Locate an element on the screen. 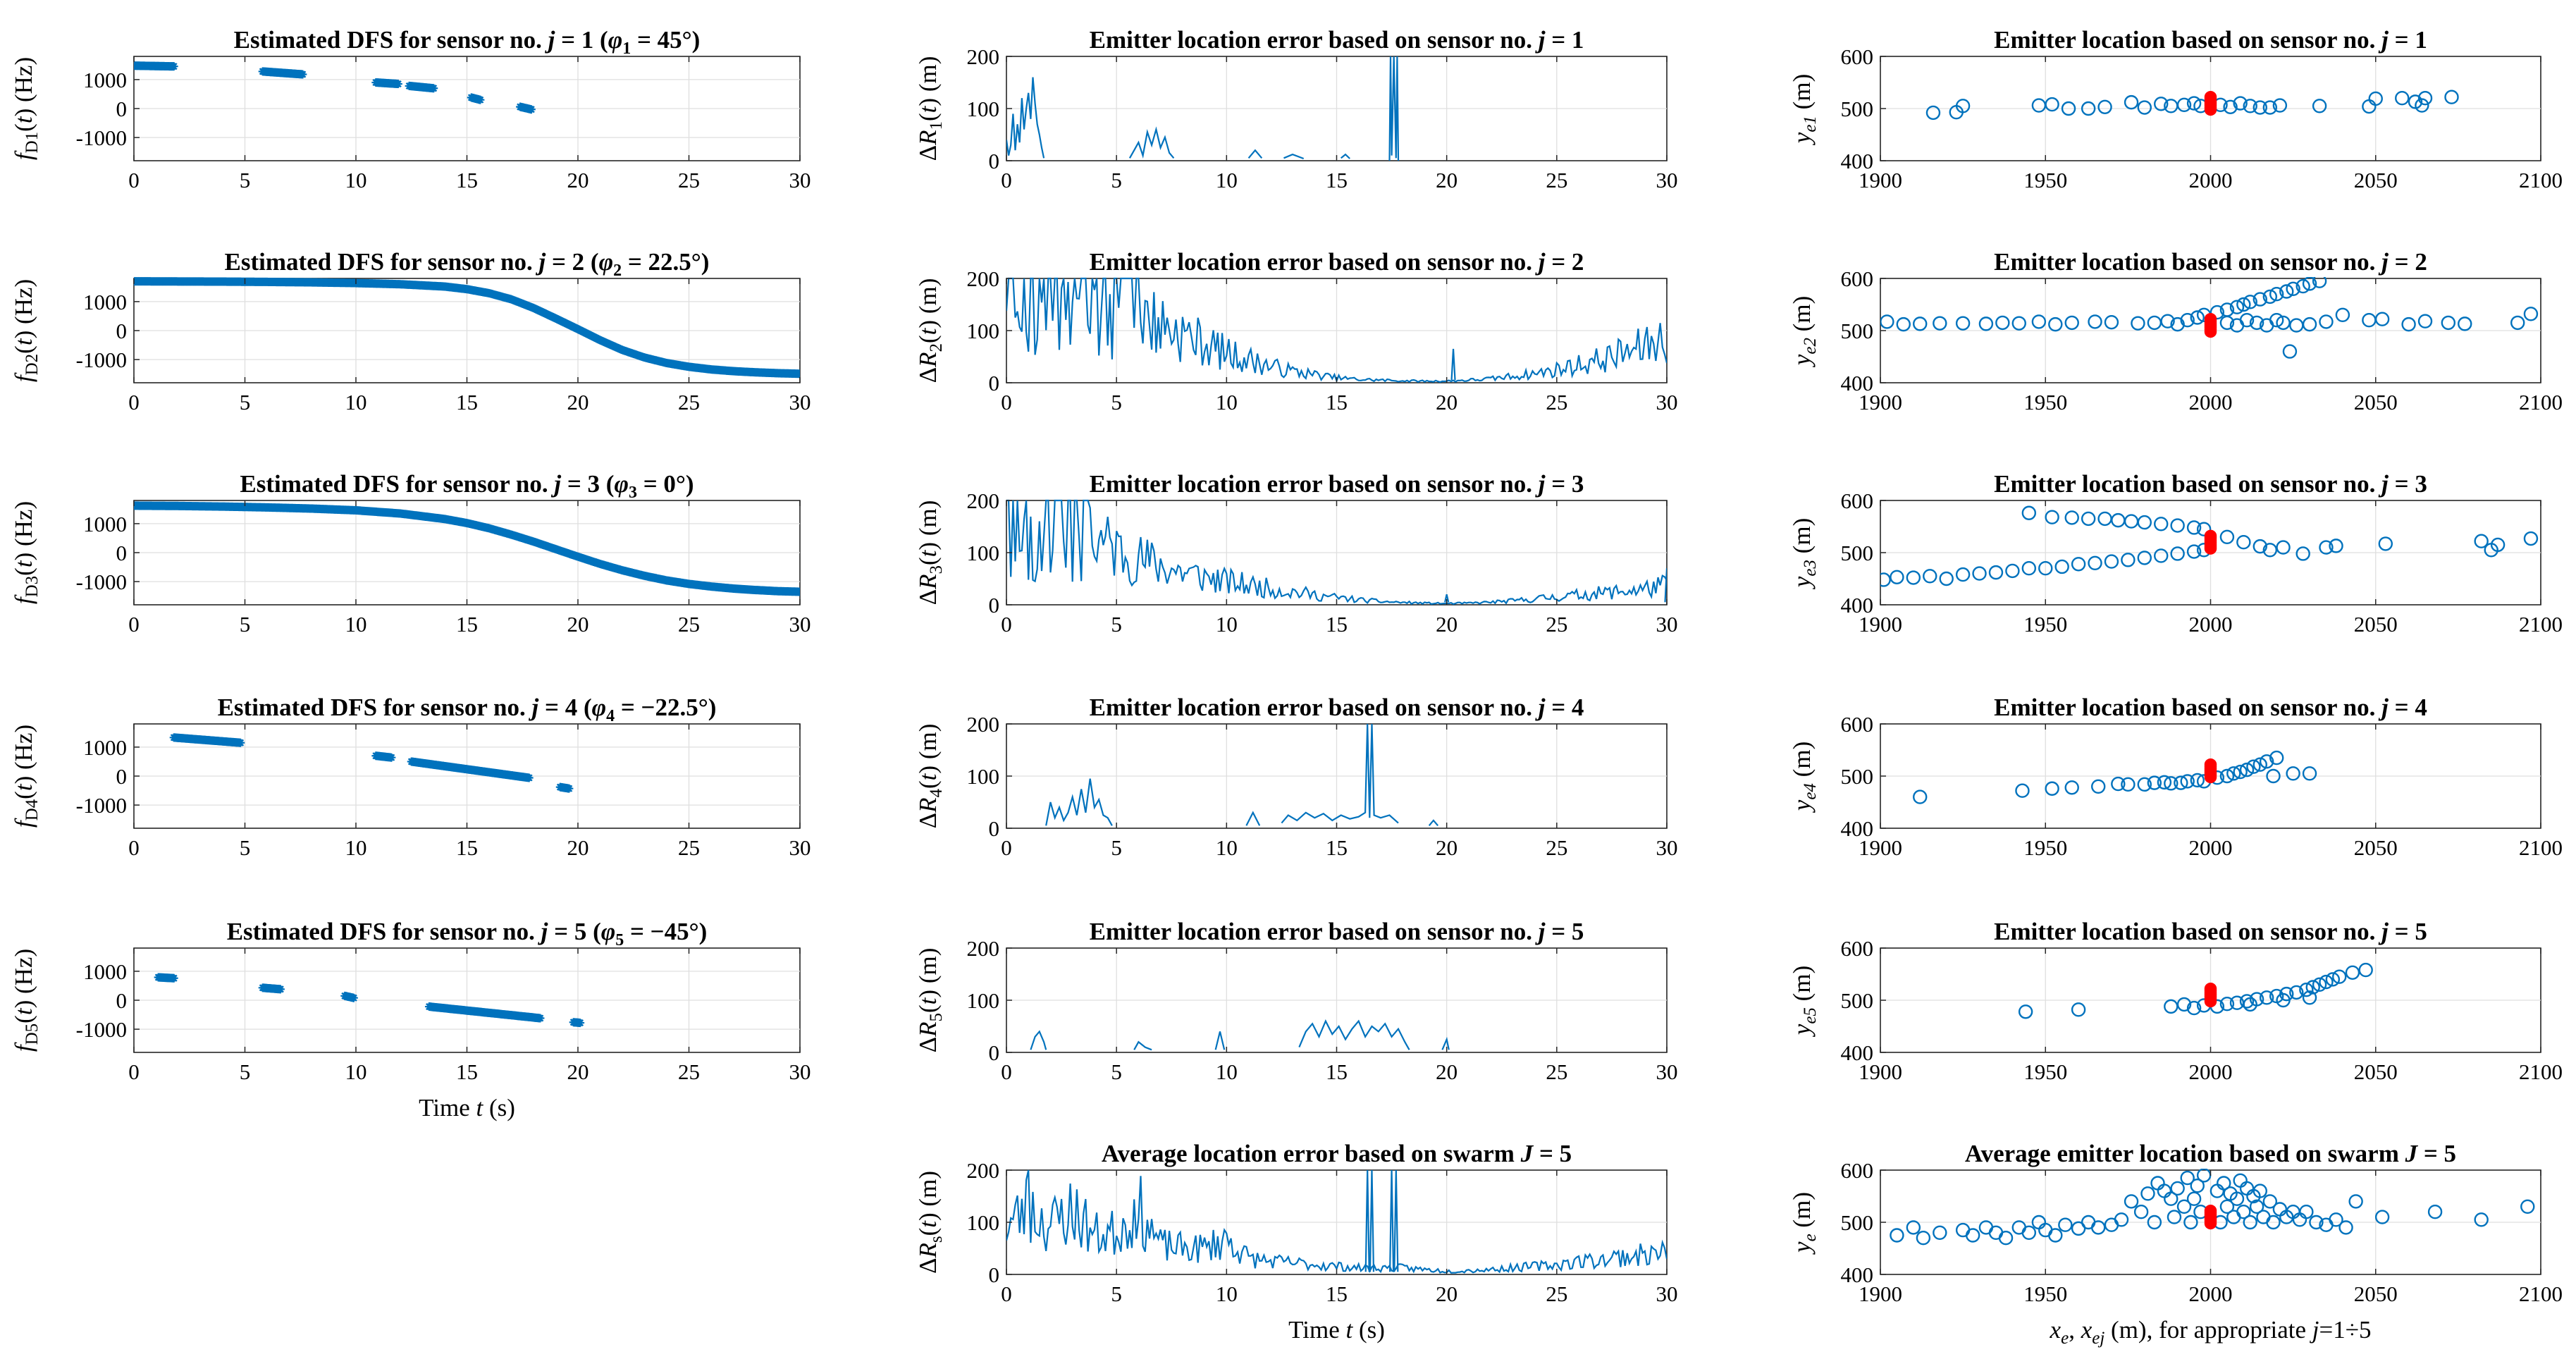 The image size is (2576, 1371). dfs3-xtick-label: 30 is located at coordinates (800, 624).